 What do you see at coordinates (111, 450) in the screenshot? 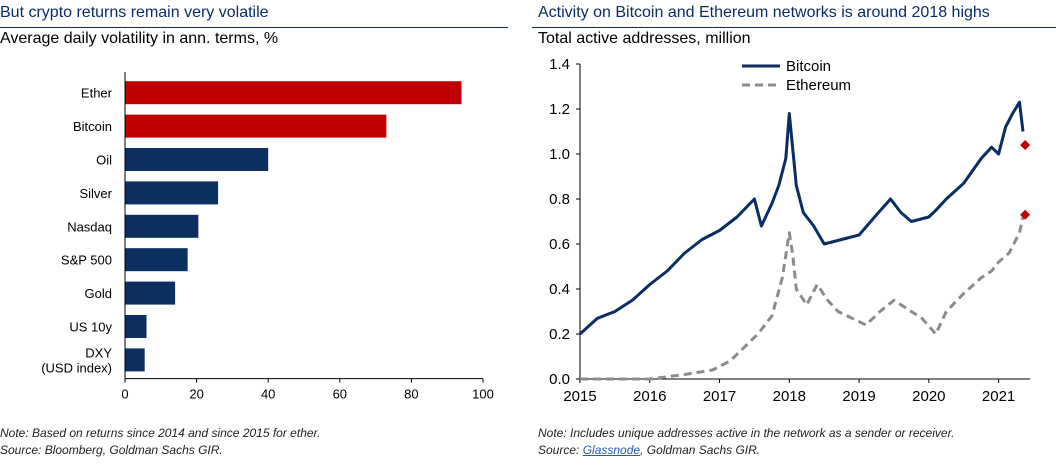
I see `volatility-source: Source: Bloomberg, Goldman Sachs GIR.` at bounding box center [111, 450].